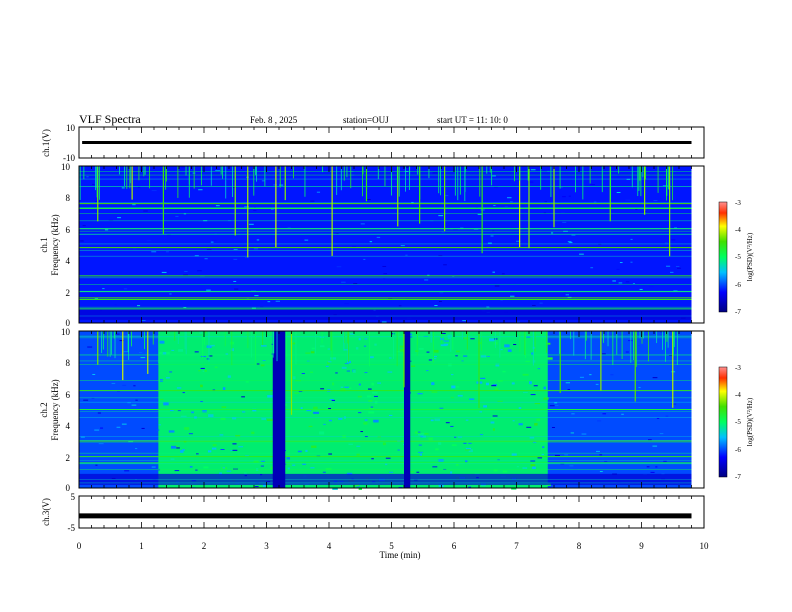  Describe the element at coordinates (72, 528) in the screenshot. I see `ch3-ytick-bottom: -5` at that location.